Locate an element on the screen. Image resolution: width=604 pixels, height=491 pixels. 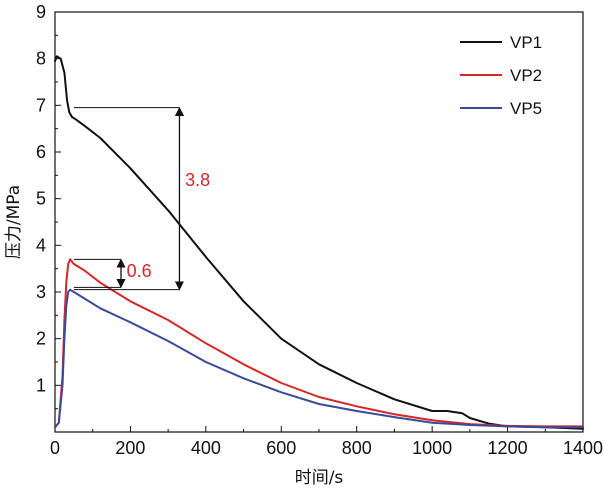
x-tick-label: 400 is located at coordinates (206, 448).